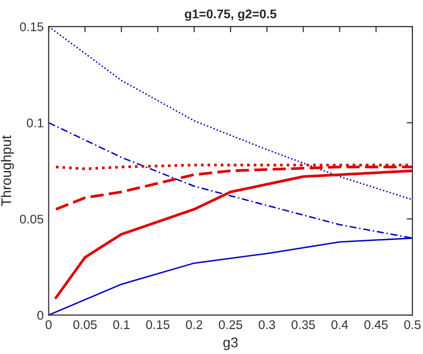 This screenshot has width=423, height=354. Describe the element at coordinates (194, 325) in the screenshot. I see `x-tick-label: 0.2` at that location.